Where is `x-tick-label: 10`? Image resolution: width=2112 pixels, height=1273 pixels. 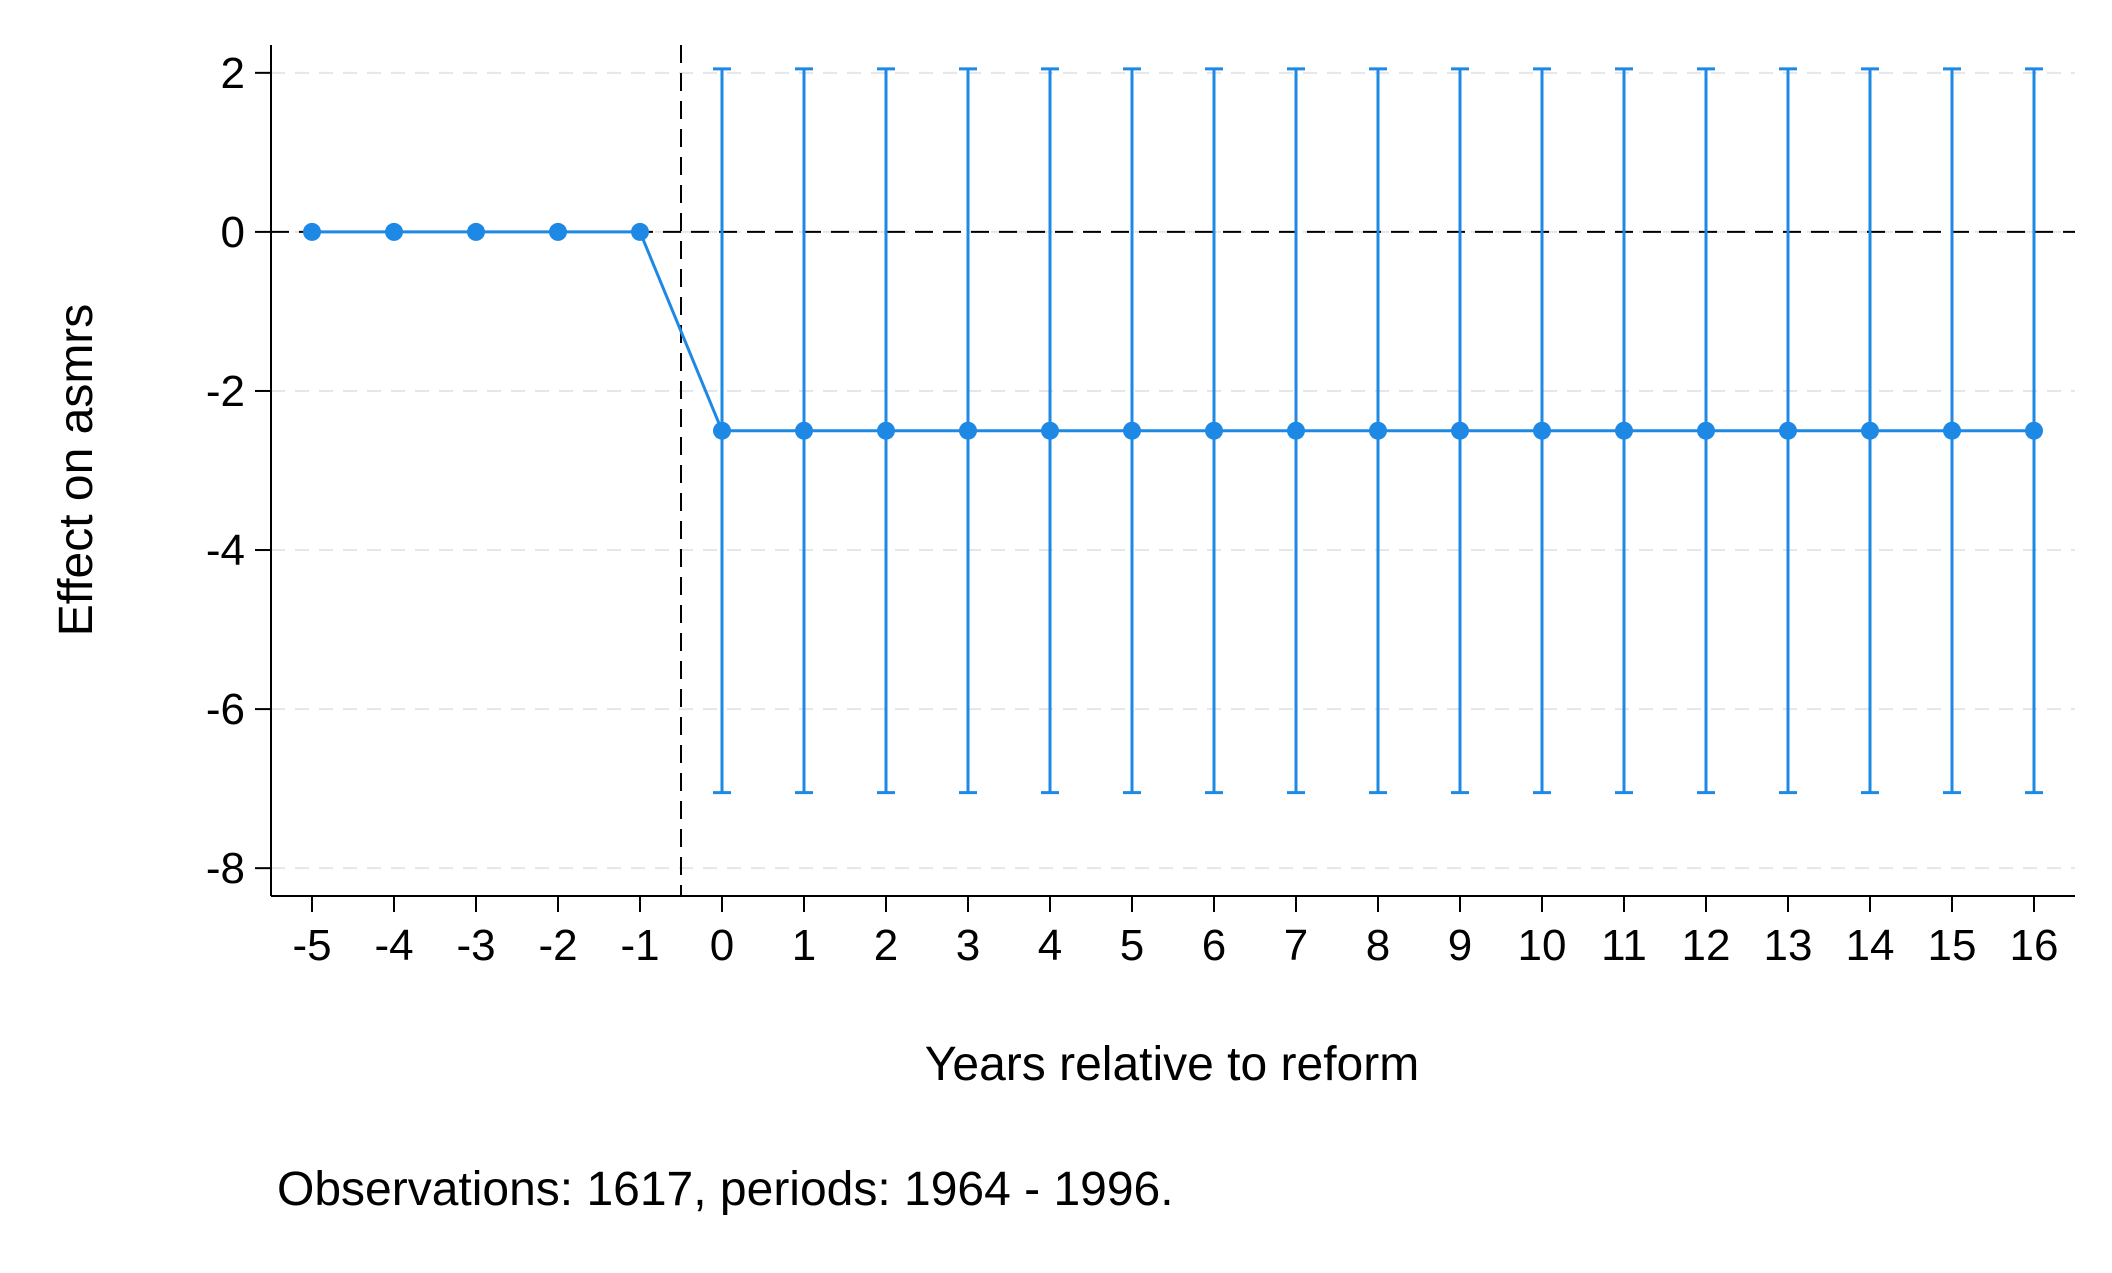
x-tick-label: 10 is located at coordinates (1542, 945).